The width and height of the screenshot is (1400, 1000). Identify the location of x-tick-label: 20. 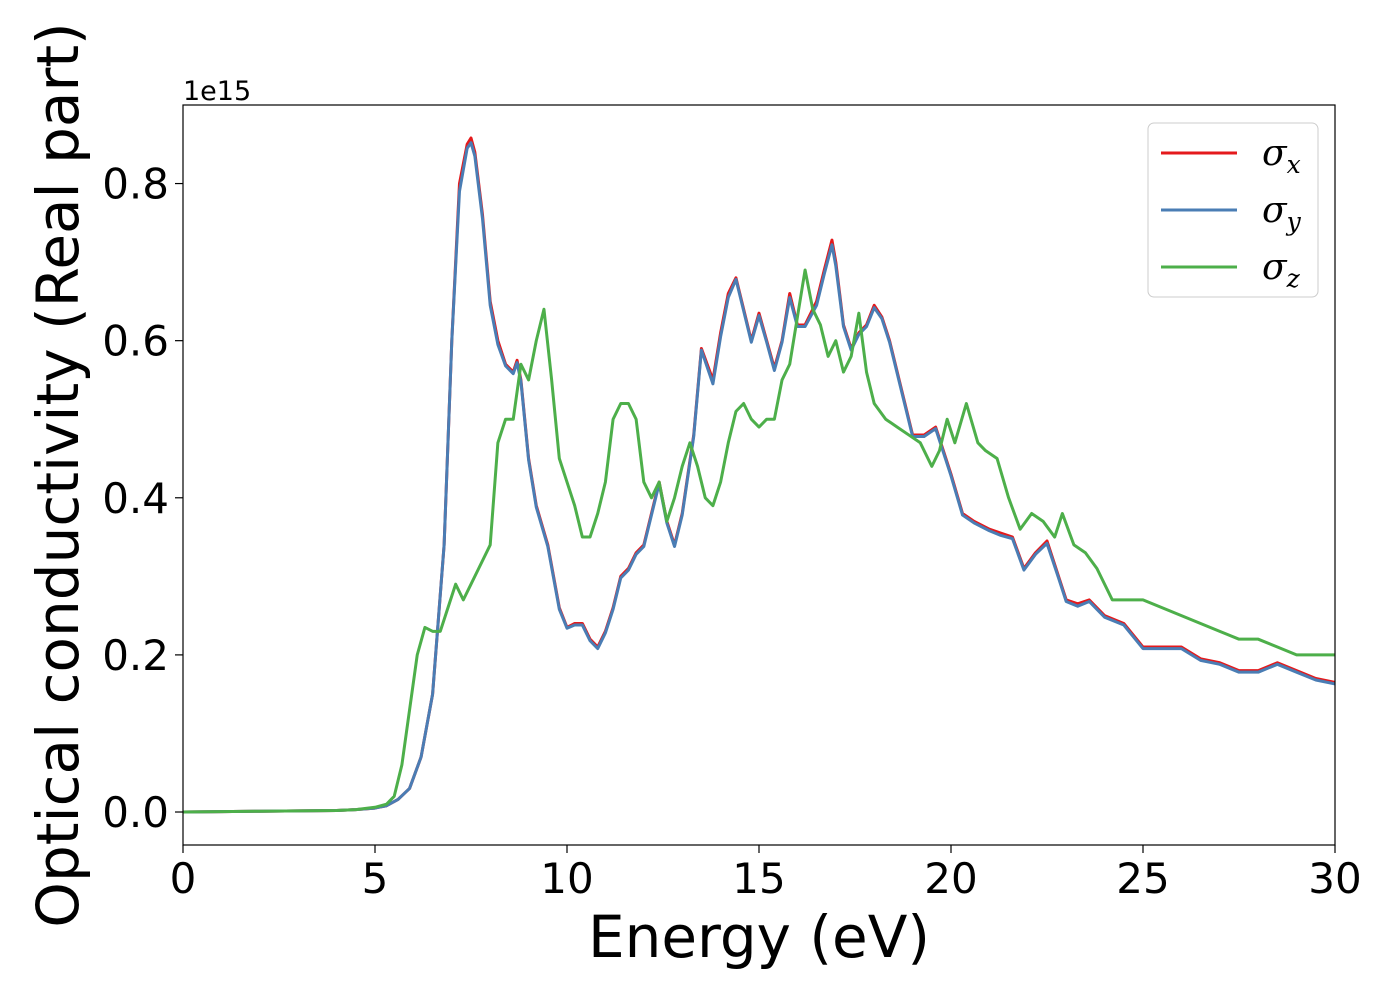
(950, 878).